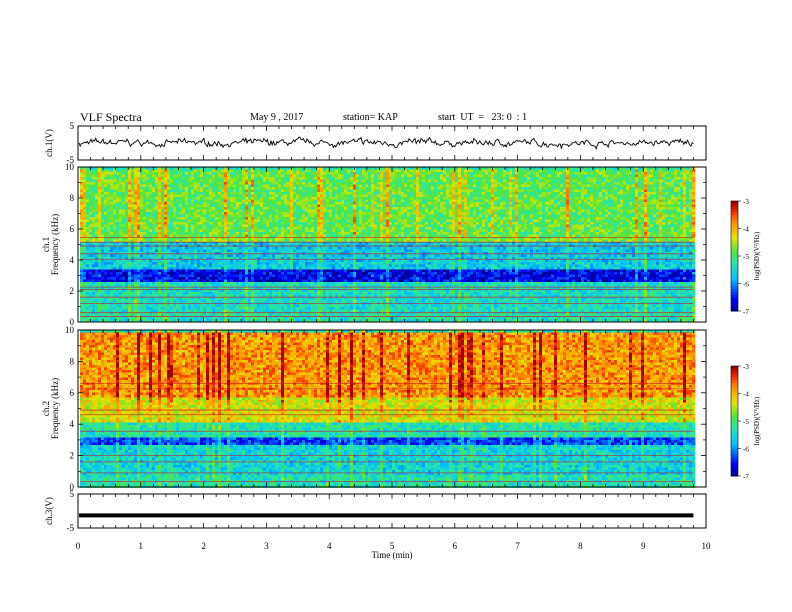 Image resolution: width=792 pixels, height=612 pixels. What do you see at coordinates (386, 143) in the screenshot?
I see `waveform-line` at bounding box center [386, 143].